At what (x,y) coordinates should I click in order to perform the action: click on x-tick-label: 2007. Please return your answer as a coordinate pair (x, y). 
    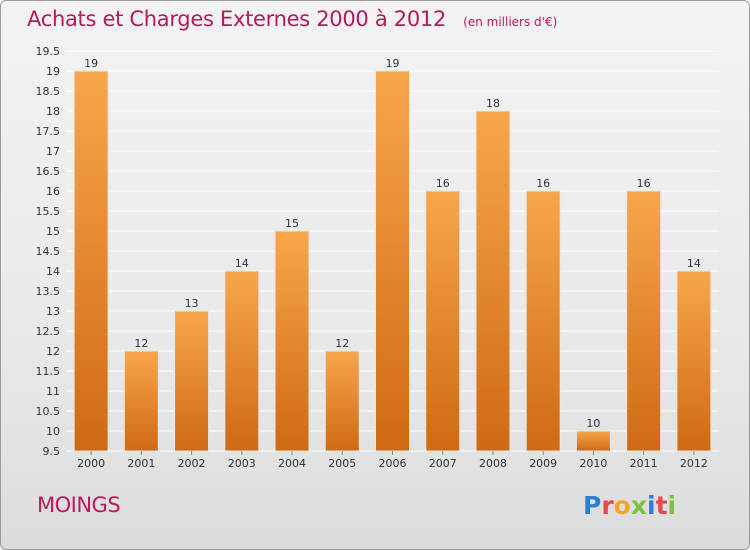
    Looking at the image, I should click on (443, 463).